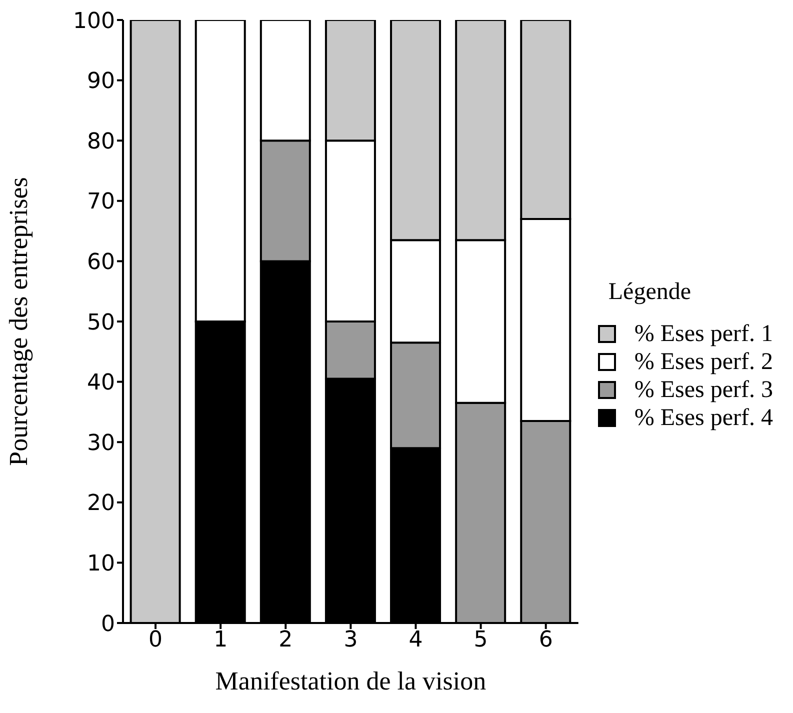  What do you see at coordinates (221, 640) in the screenshot?
I see `x-tick-label: 1` at bounding box center [221, 640].